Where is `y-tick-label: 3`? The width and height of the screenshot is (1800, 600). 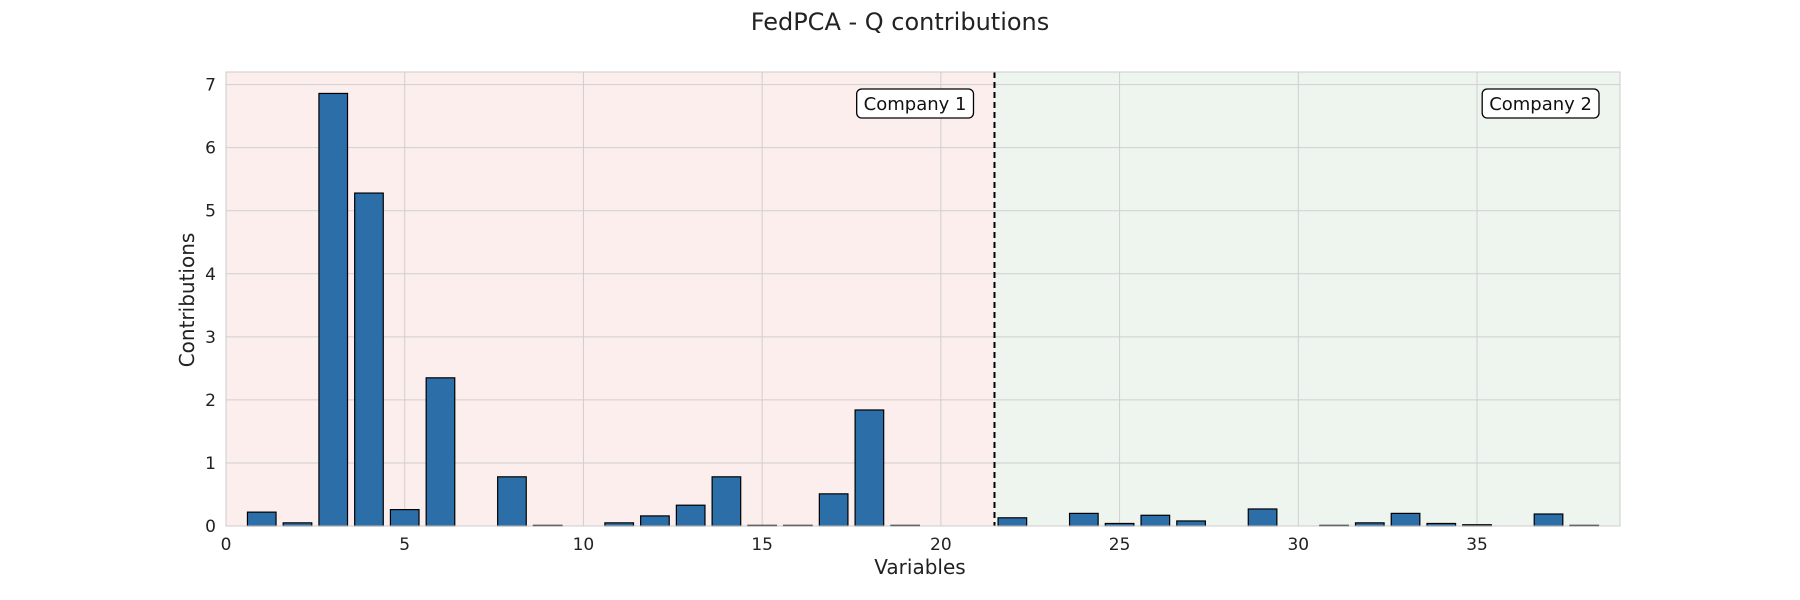
y-tick-label: 3 is located at coordinates (210, 338).